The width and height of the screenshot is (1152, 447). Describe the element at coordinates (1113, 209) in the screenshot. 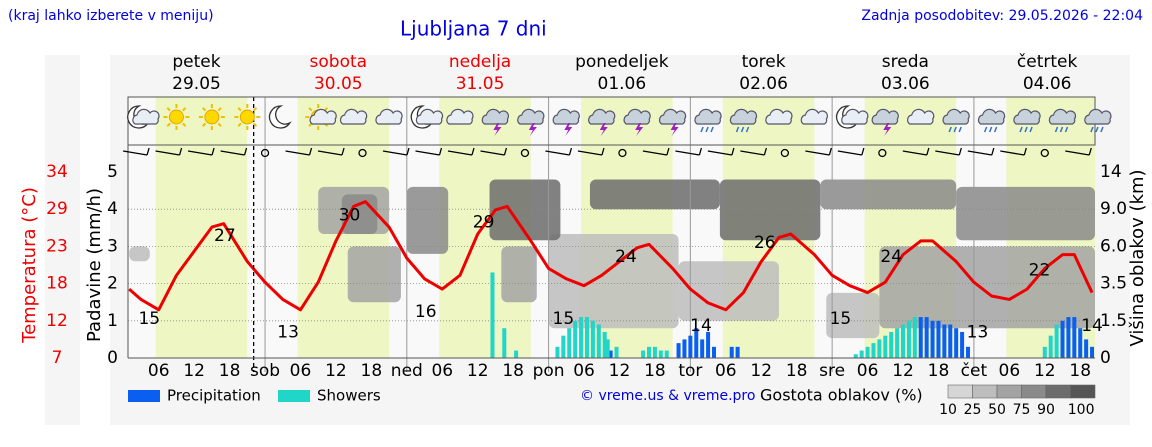

I see `y2-tick-label: 9.0` at that location.